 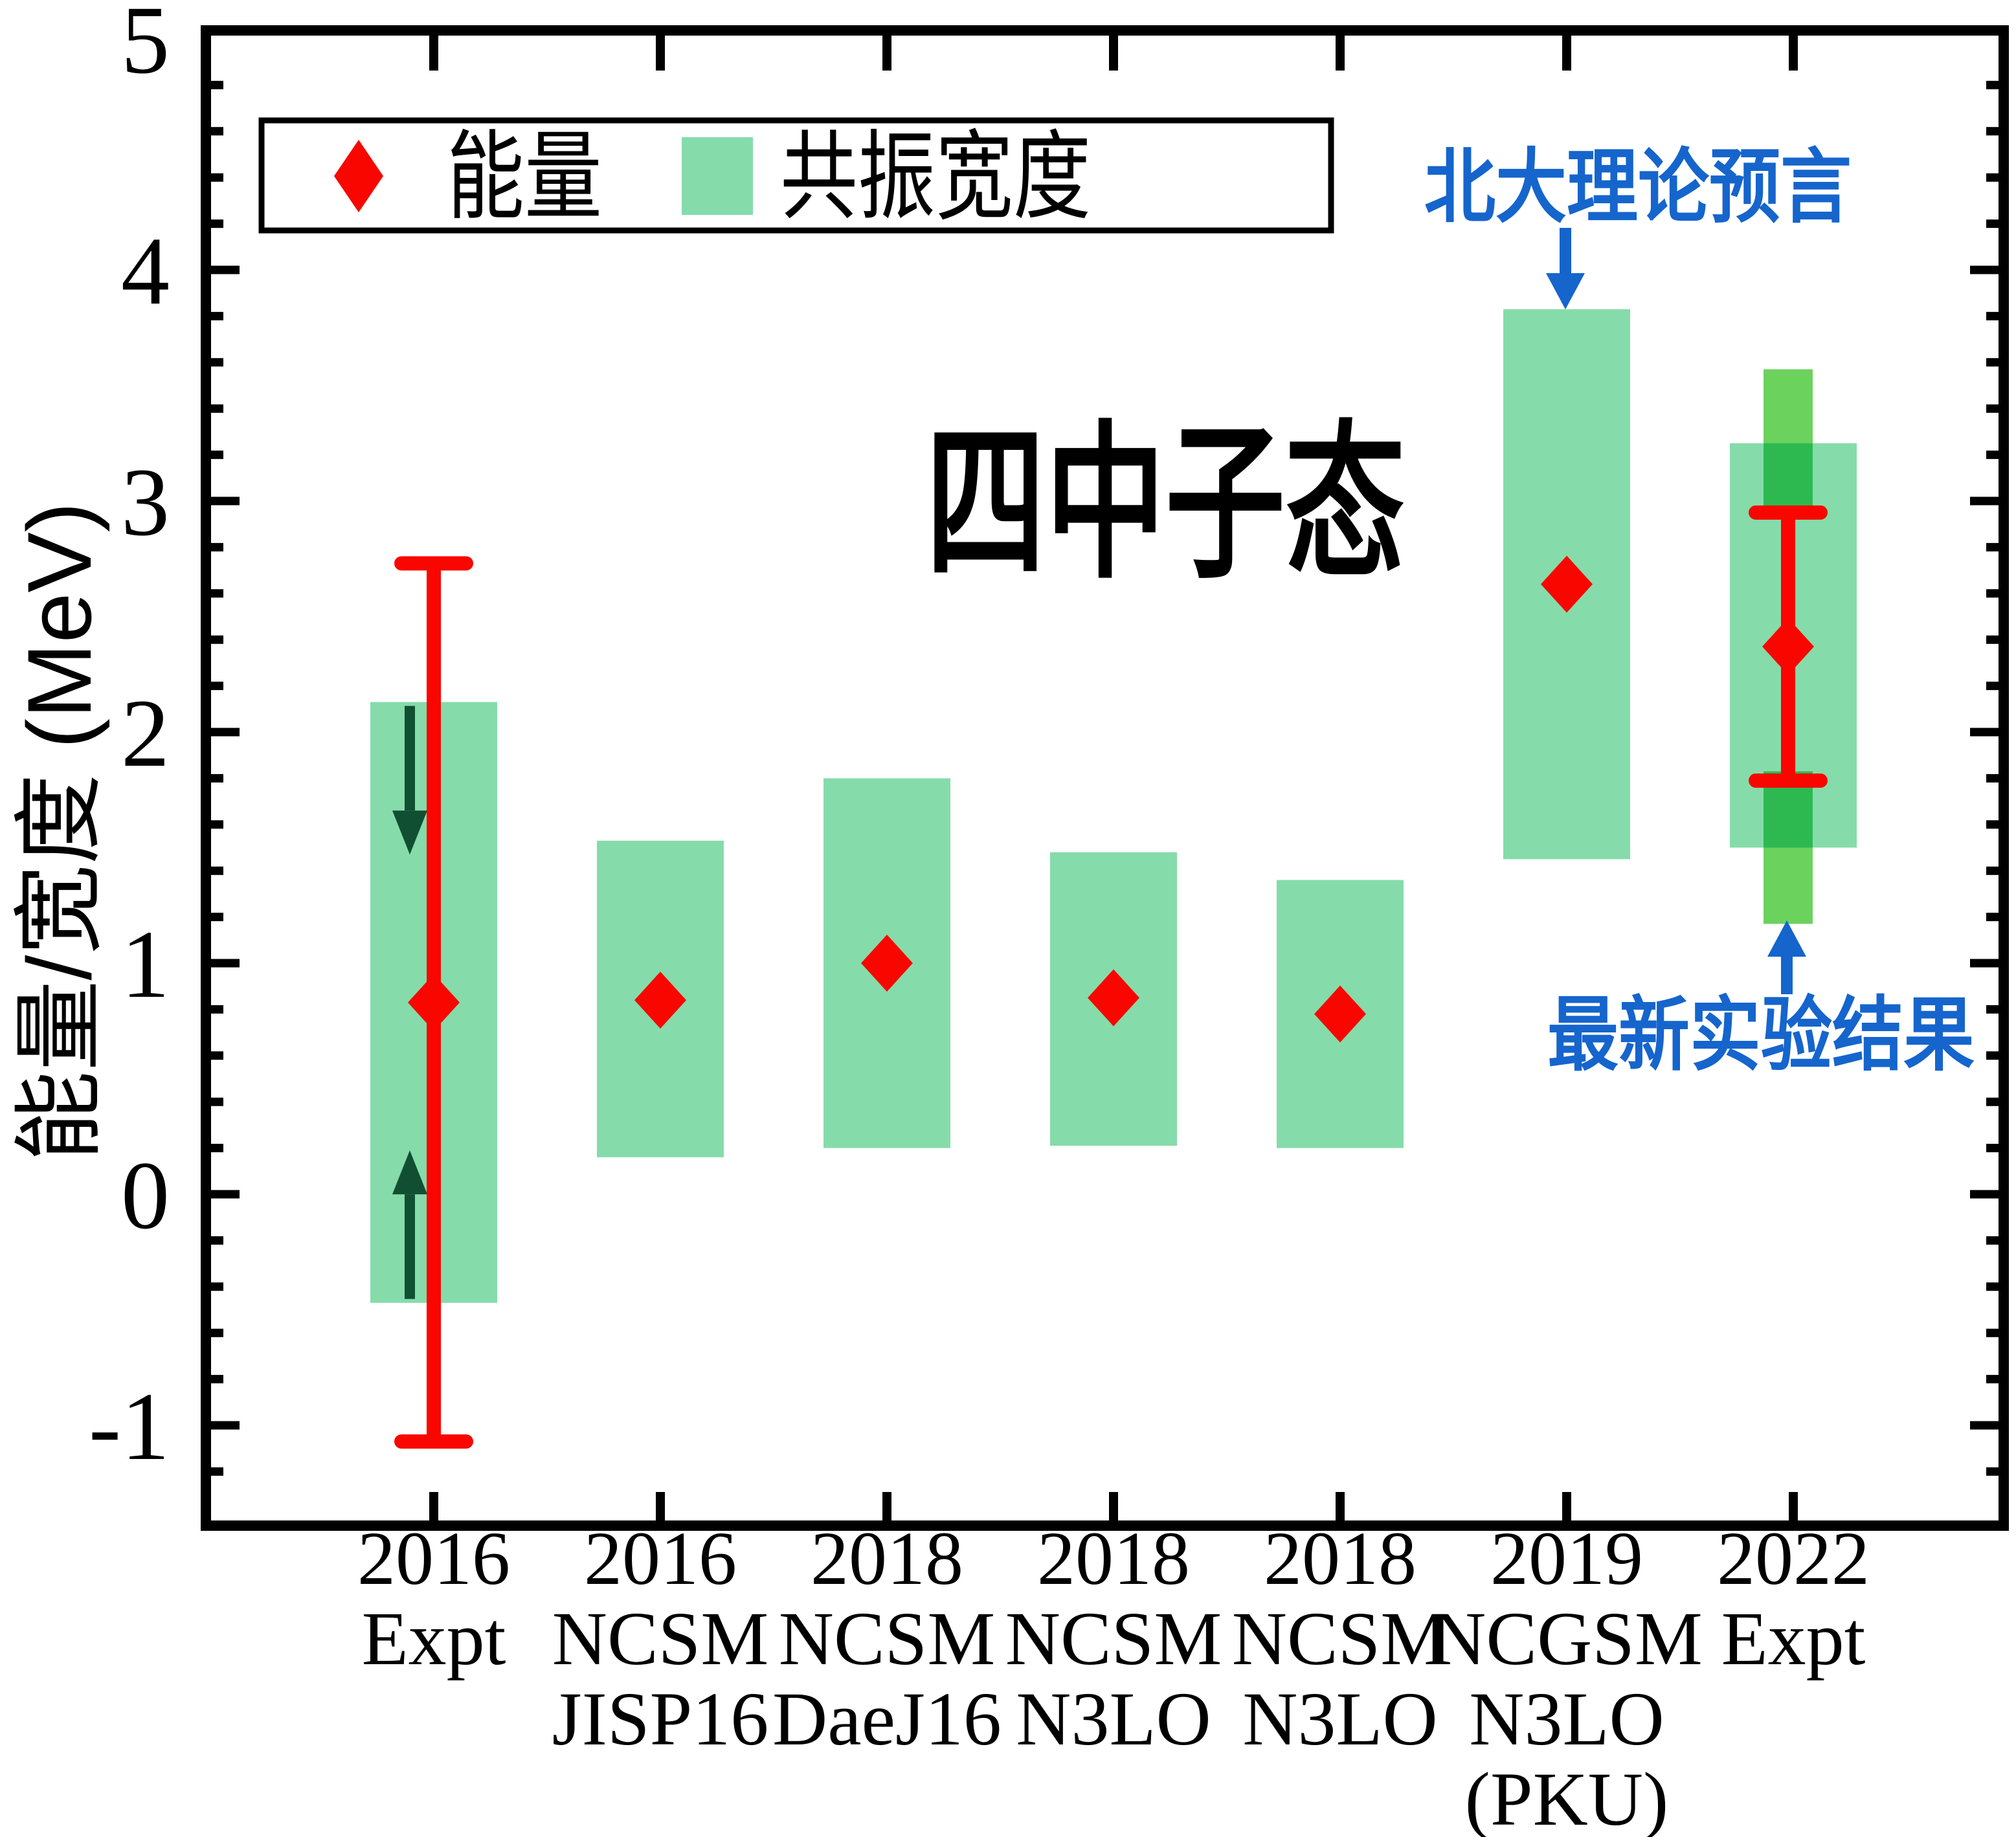 I want to click on x-category-label: 2019, so click(x=1566, y=1558).